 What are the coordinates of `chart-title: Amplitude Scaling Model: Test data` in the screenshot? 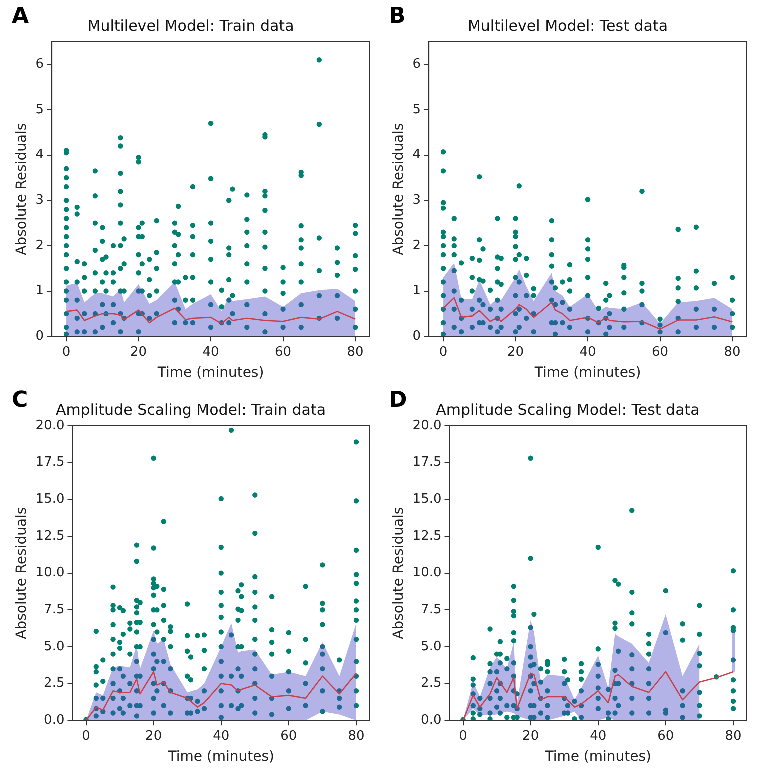 It's located at (568, 409).